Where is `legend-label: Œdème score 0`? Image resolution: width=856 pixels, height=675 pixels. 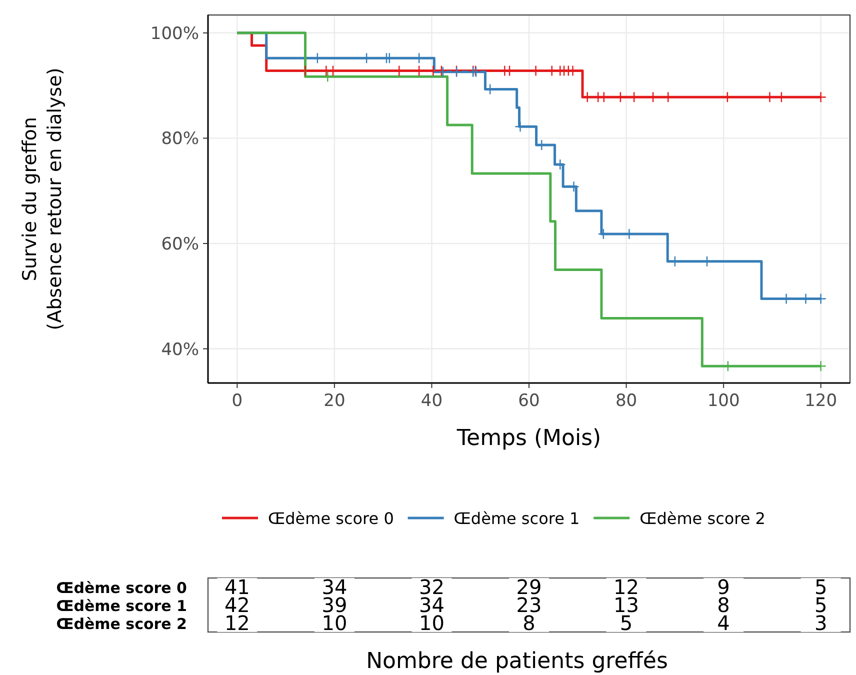
legend-label: Œdème score 0 is located at coordinates (331, 518).